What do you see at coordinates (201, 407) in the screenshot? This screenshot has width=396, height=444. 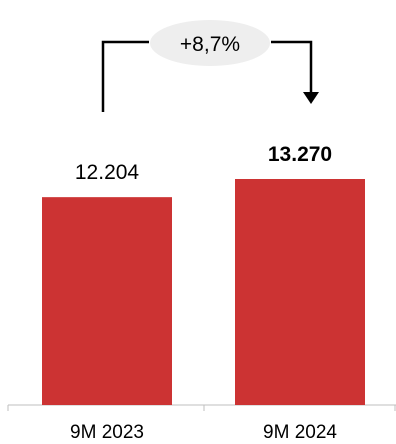 I see `x-axis` at bounding box center [201, 407].